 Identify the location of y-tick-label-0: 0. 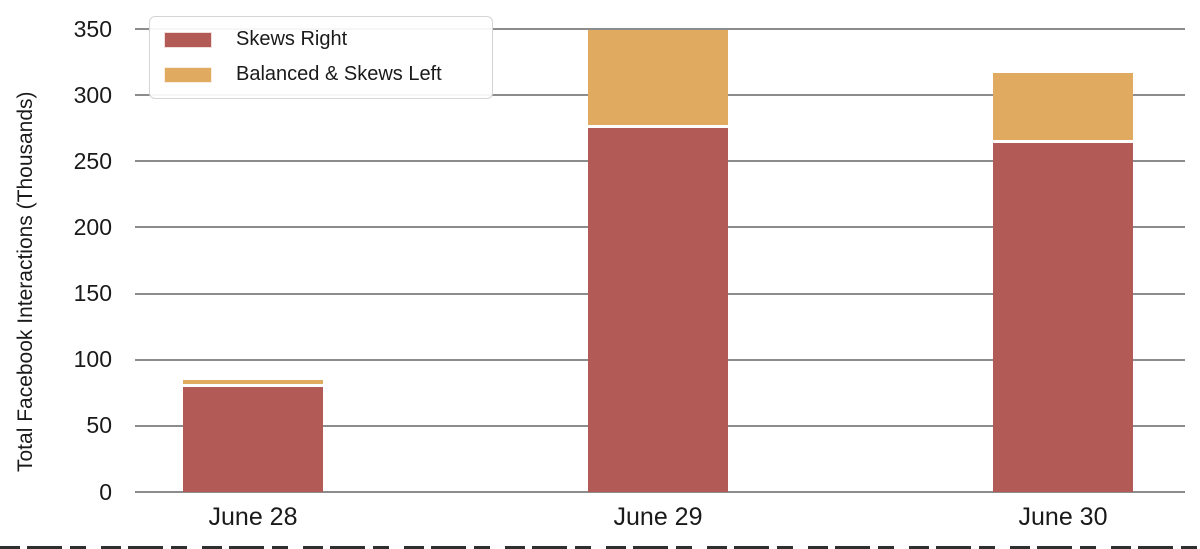
(105, 491).